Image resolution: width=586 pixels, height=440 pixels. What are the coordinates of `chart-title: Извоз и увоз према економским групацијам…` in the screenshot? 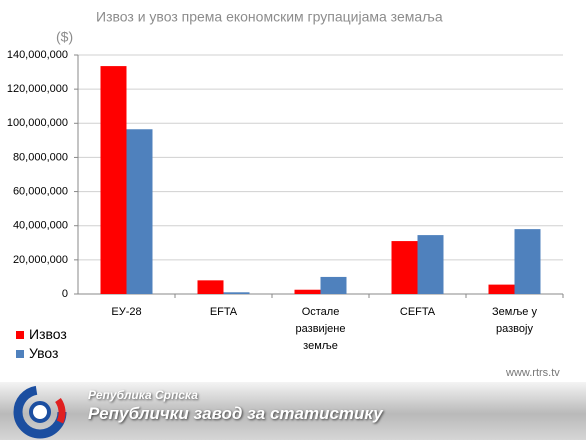 It's located at (269, 17).